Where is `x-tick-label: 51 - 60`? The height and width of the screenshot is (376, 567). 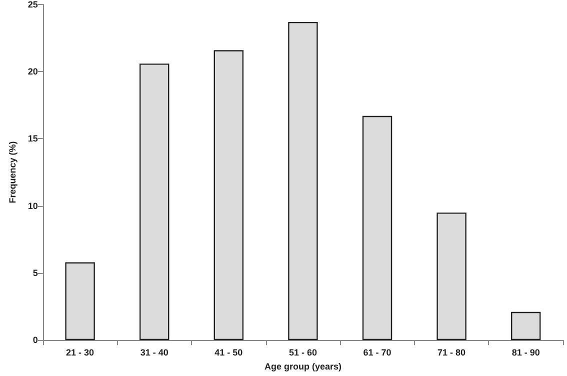
x-tick-label: 51 - 60 is located at coordinates (302, 353).